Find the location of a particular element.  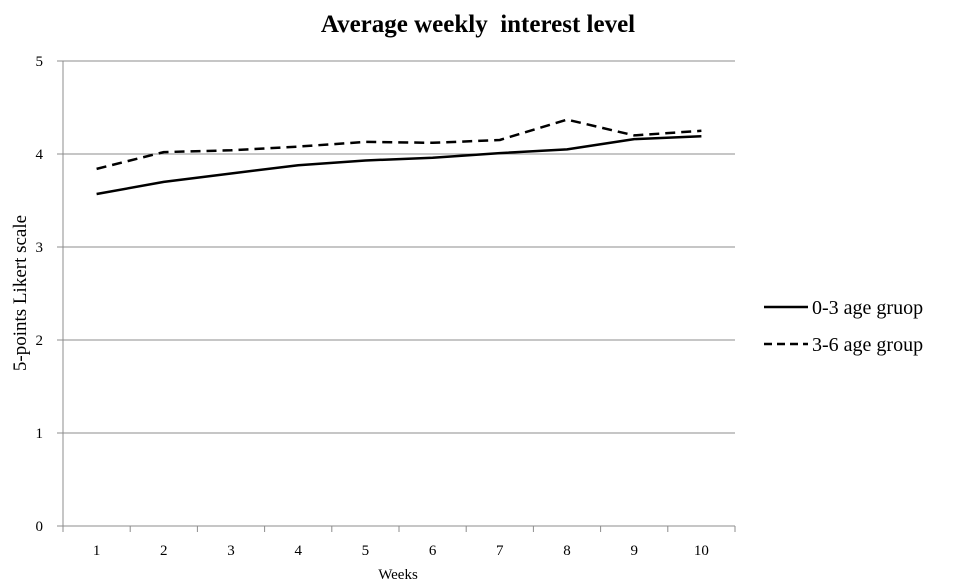

y-tick-label: 4 is located at coordinates (40, 155).